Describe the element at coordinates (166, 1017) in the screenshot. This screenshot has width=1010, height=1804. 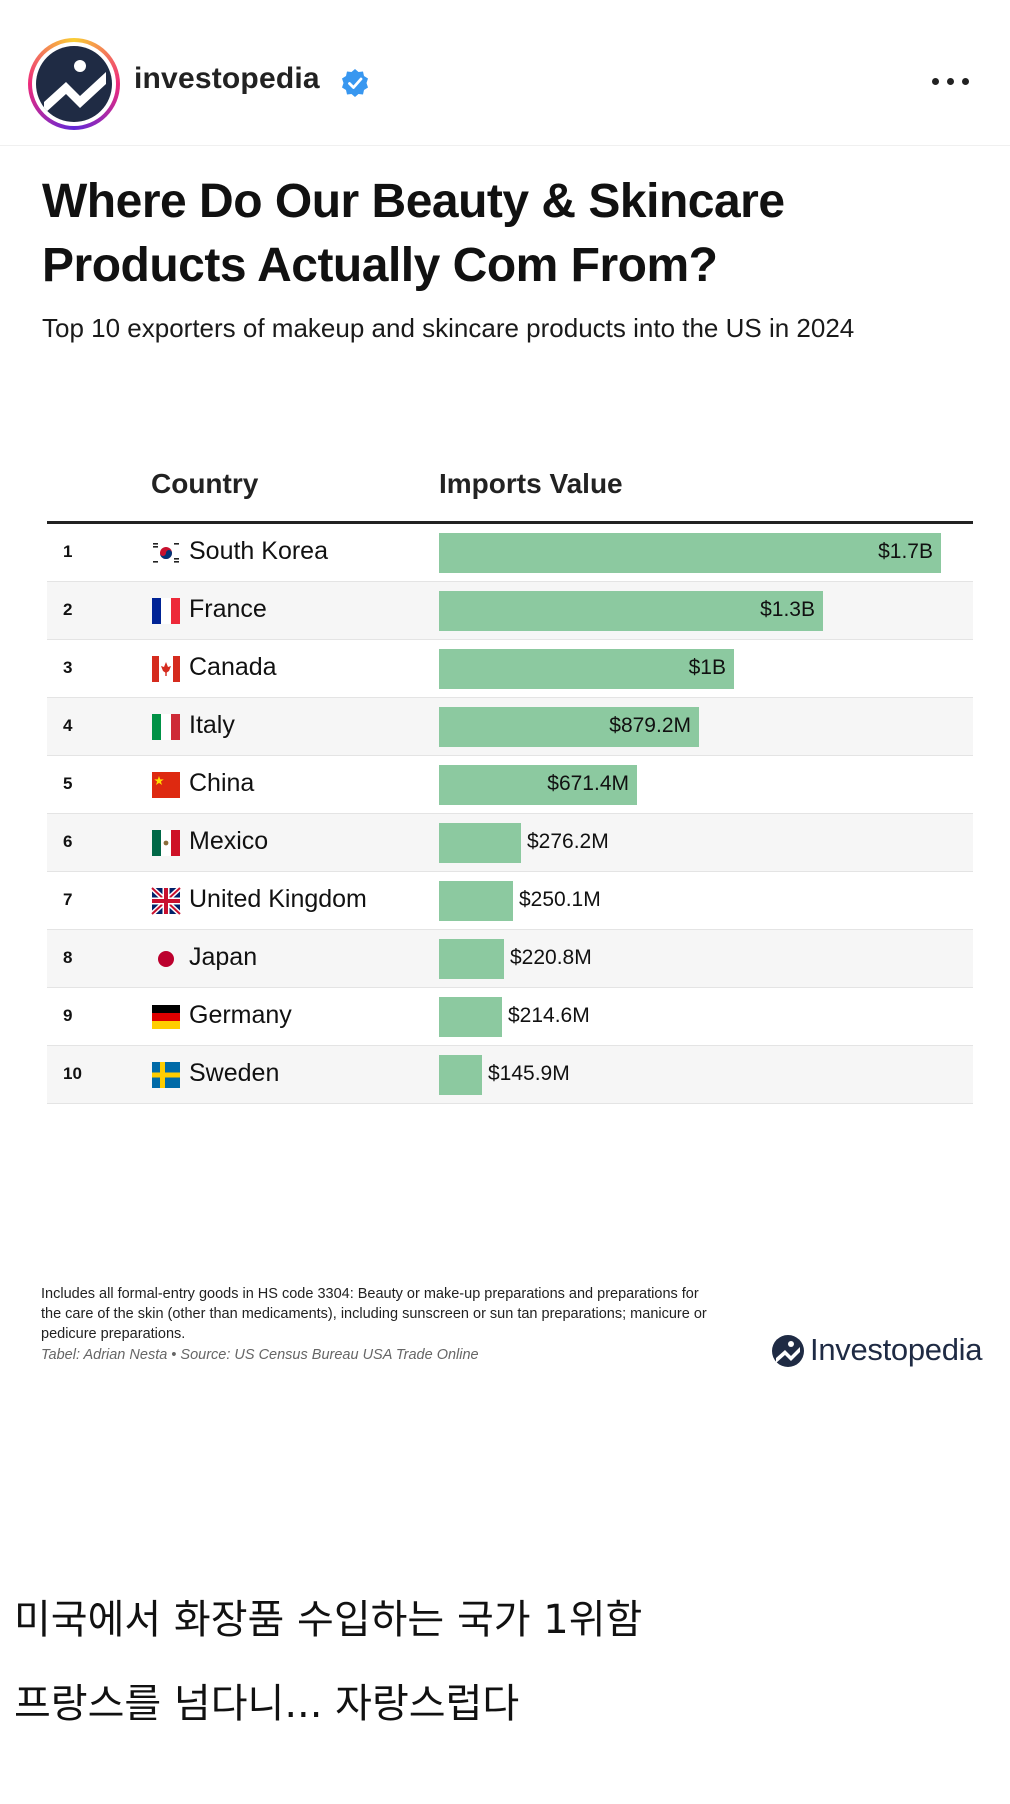
I see `germany-flag-icon` at that location.